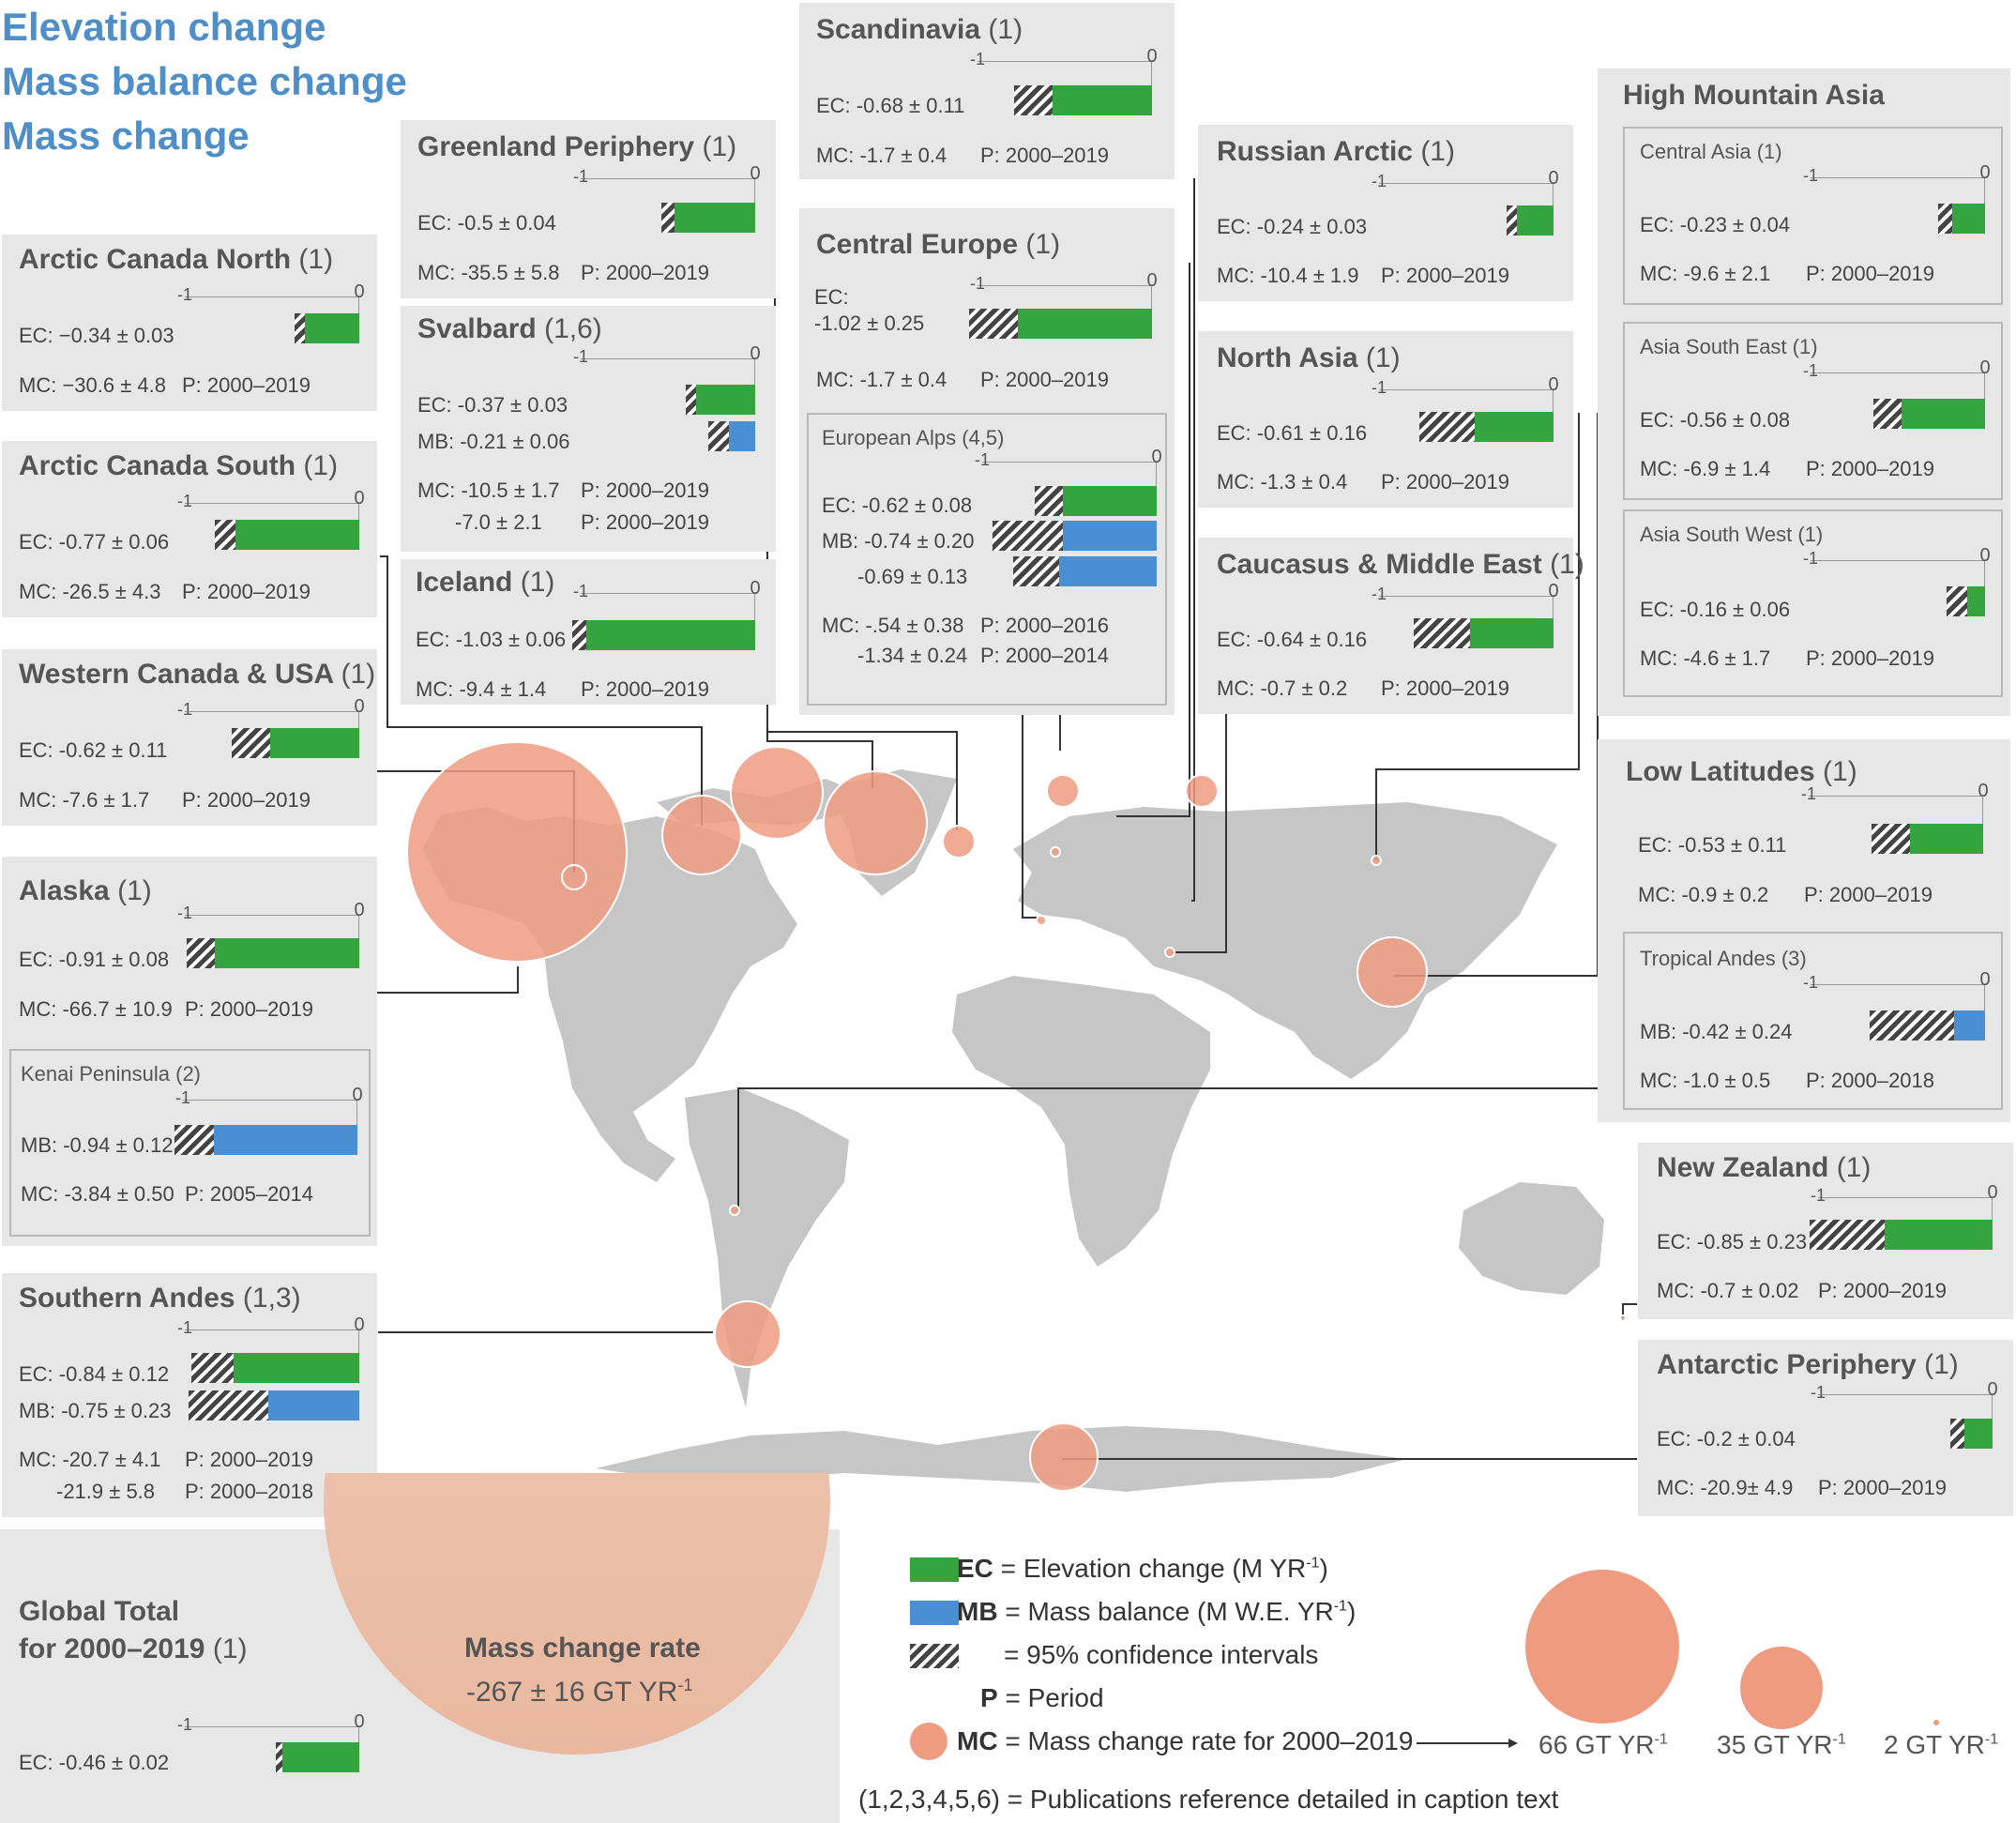  I want to click on subpanel-title: Kenai Peninsula (2), so click(111, 1074).